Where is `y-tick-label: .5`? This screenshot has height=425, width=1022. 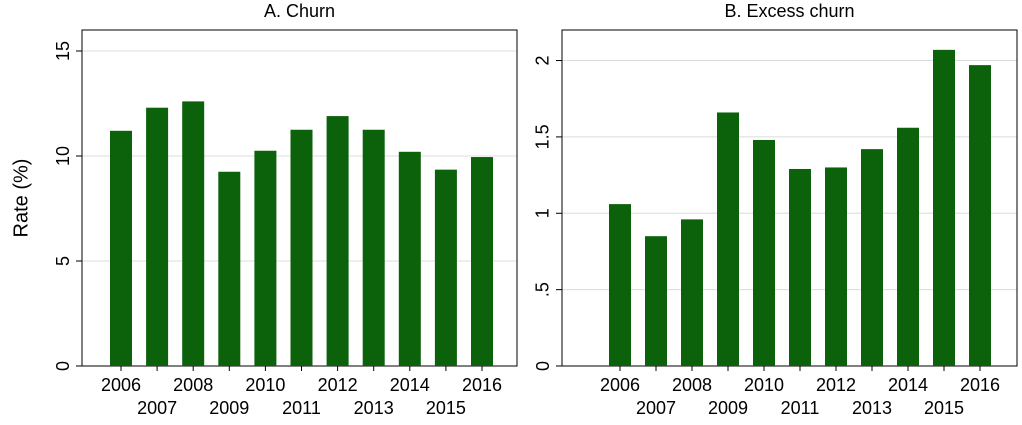
y-tick-label: .5 is located at coordinates (543, 289).